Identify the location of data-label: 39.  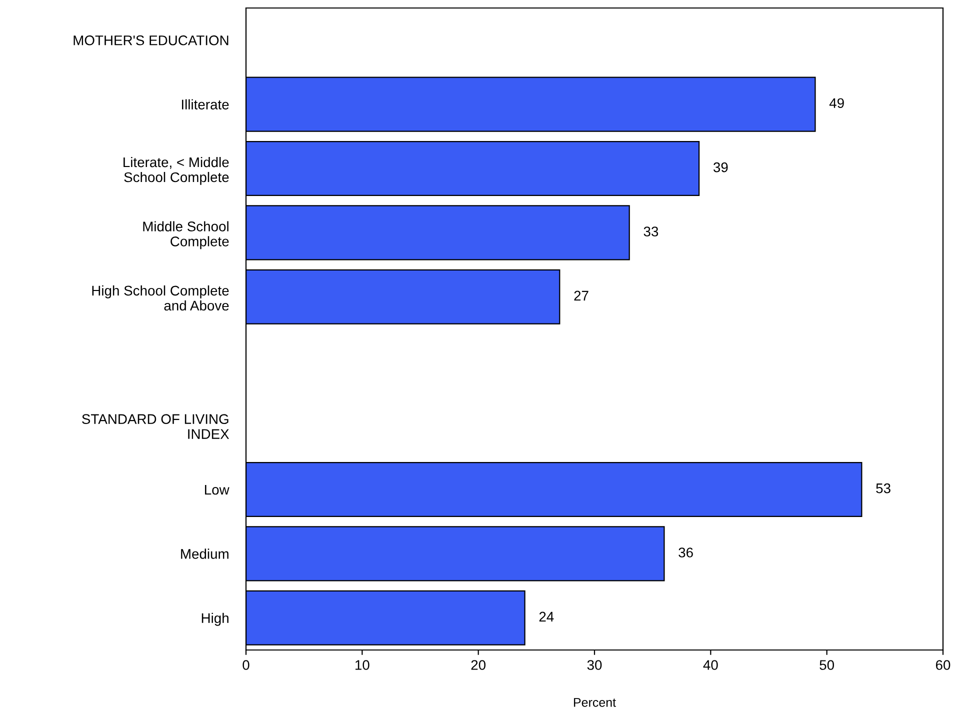
(720, 167).